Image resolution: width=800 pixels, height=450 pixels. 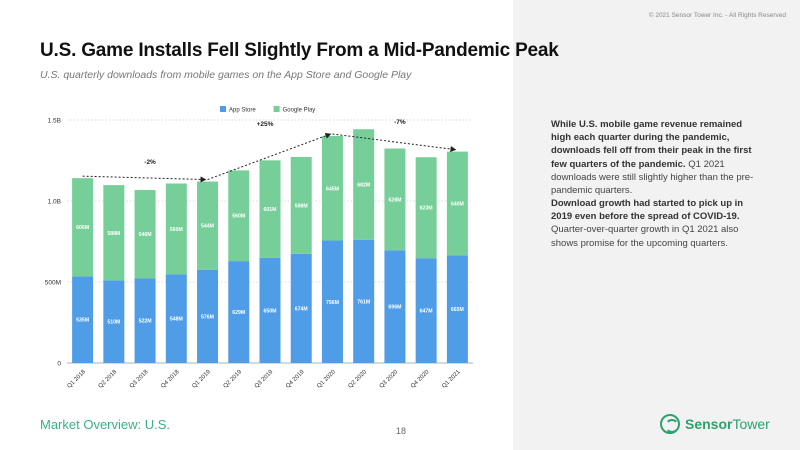 I want to click on data-label-app-store: 756M, so click(x=332, y=303).